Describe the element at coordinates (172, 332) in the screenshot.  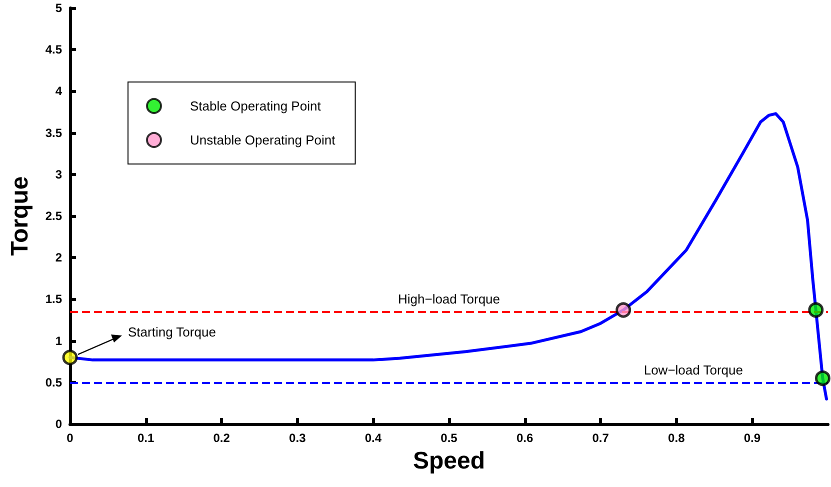
I see `annotation: Starting Torque` at that location.